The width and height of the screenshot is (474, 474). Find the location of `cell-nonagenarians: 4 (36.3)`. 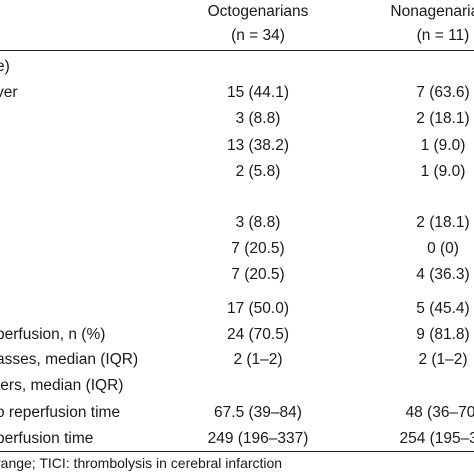

cell-nonagenarians: 4 (36.3) is located at coordinates (443, 274).